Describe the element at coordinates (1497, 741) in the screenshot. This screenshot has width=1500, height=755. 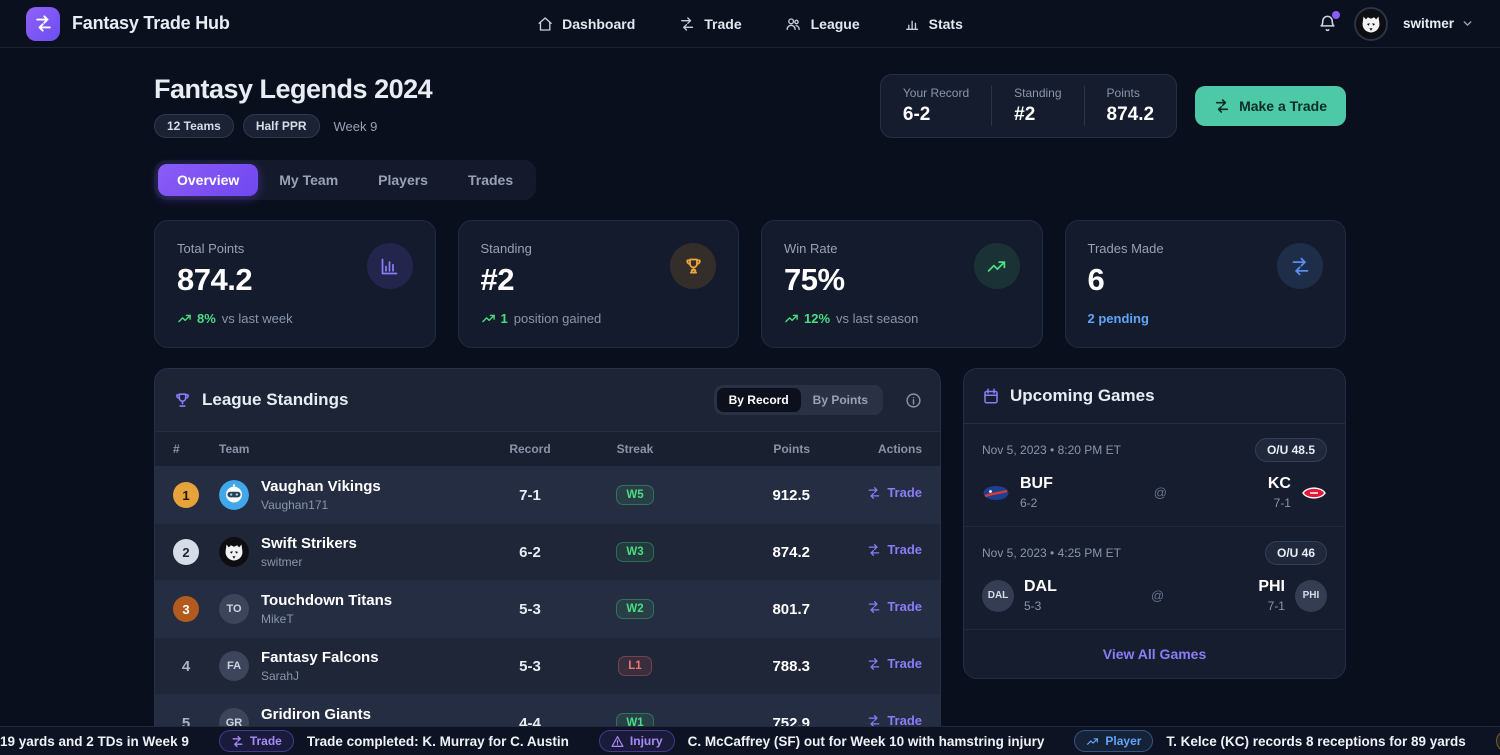
I see `ticker-waiver-badge: Waiver` at that location.